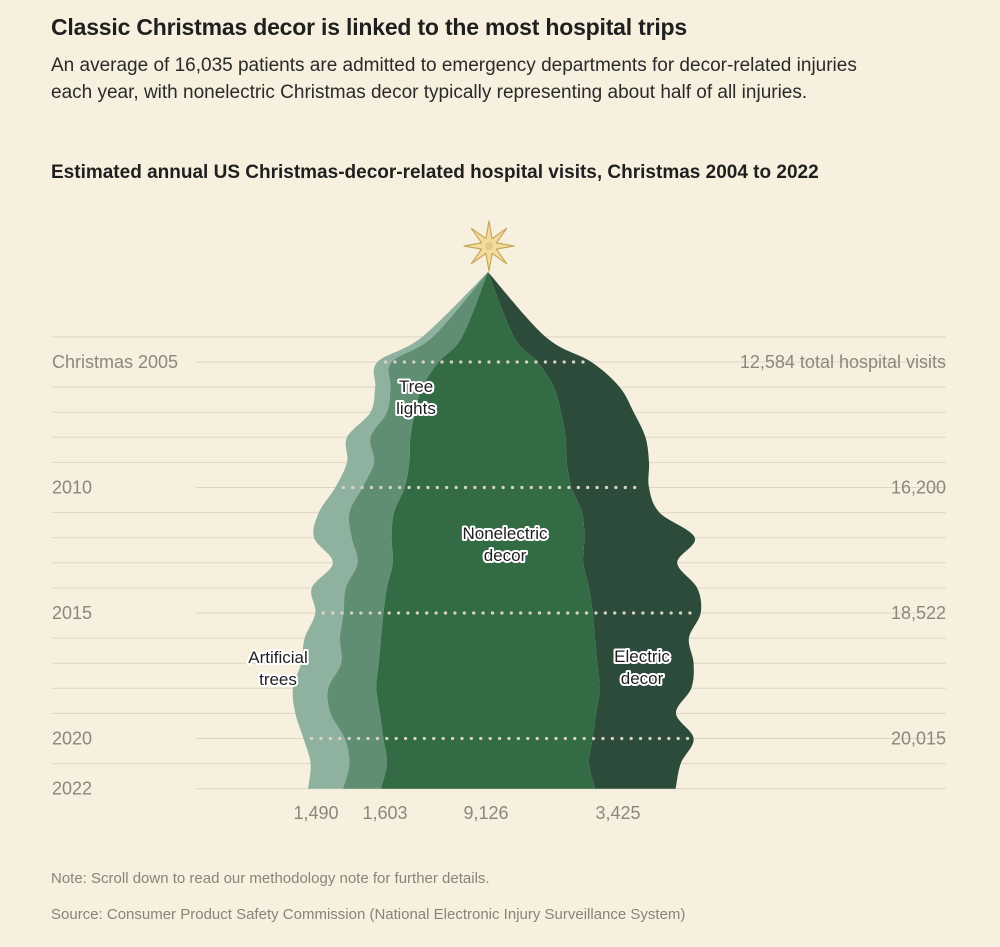 This screenshot has height=947, width=1000. What do you see at coordinates (115, 362) in the screenshot?
I see `year-label-2005: Christmas 2005` at bounding box center [115, 362].